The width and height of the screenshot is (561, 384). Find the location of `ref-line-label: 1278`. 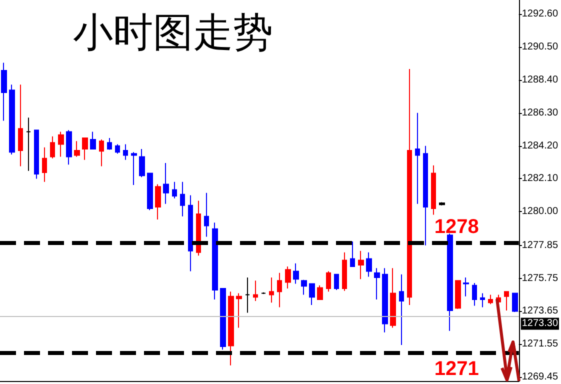

ref-line-label: 1278 is located at coordinates (456, 227).